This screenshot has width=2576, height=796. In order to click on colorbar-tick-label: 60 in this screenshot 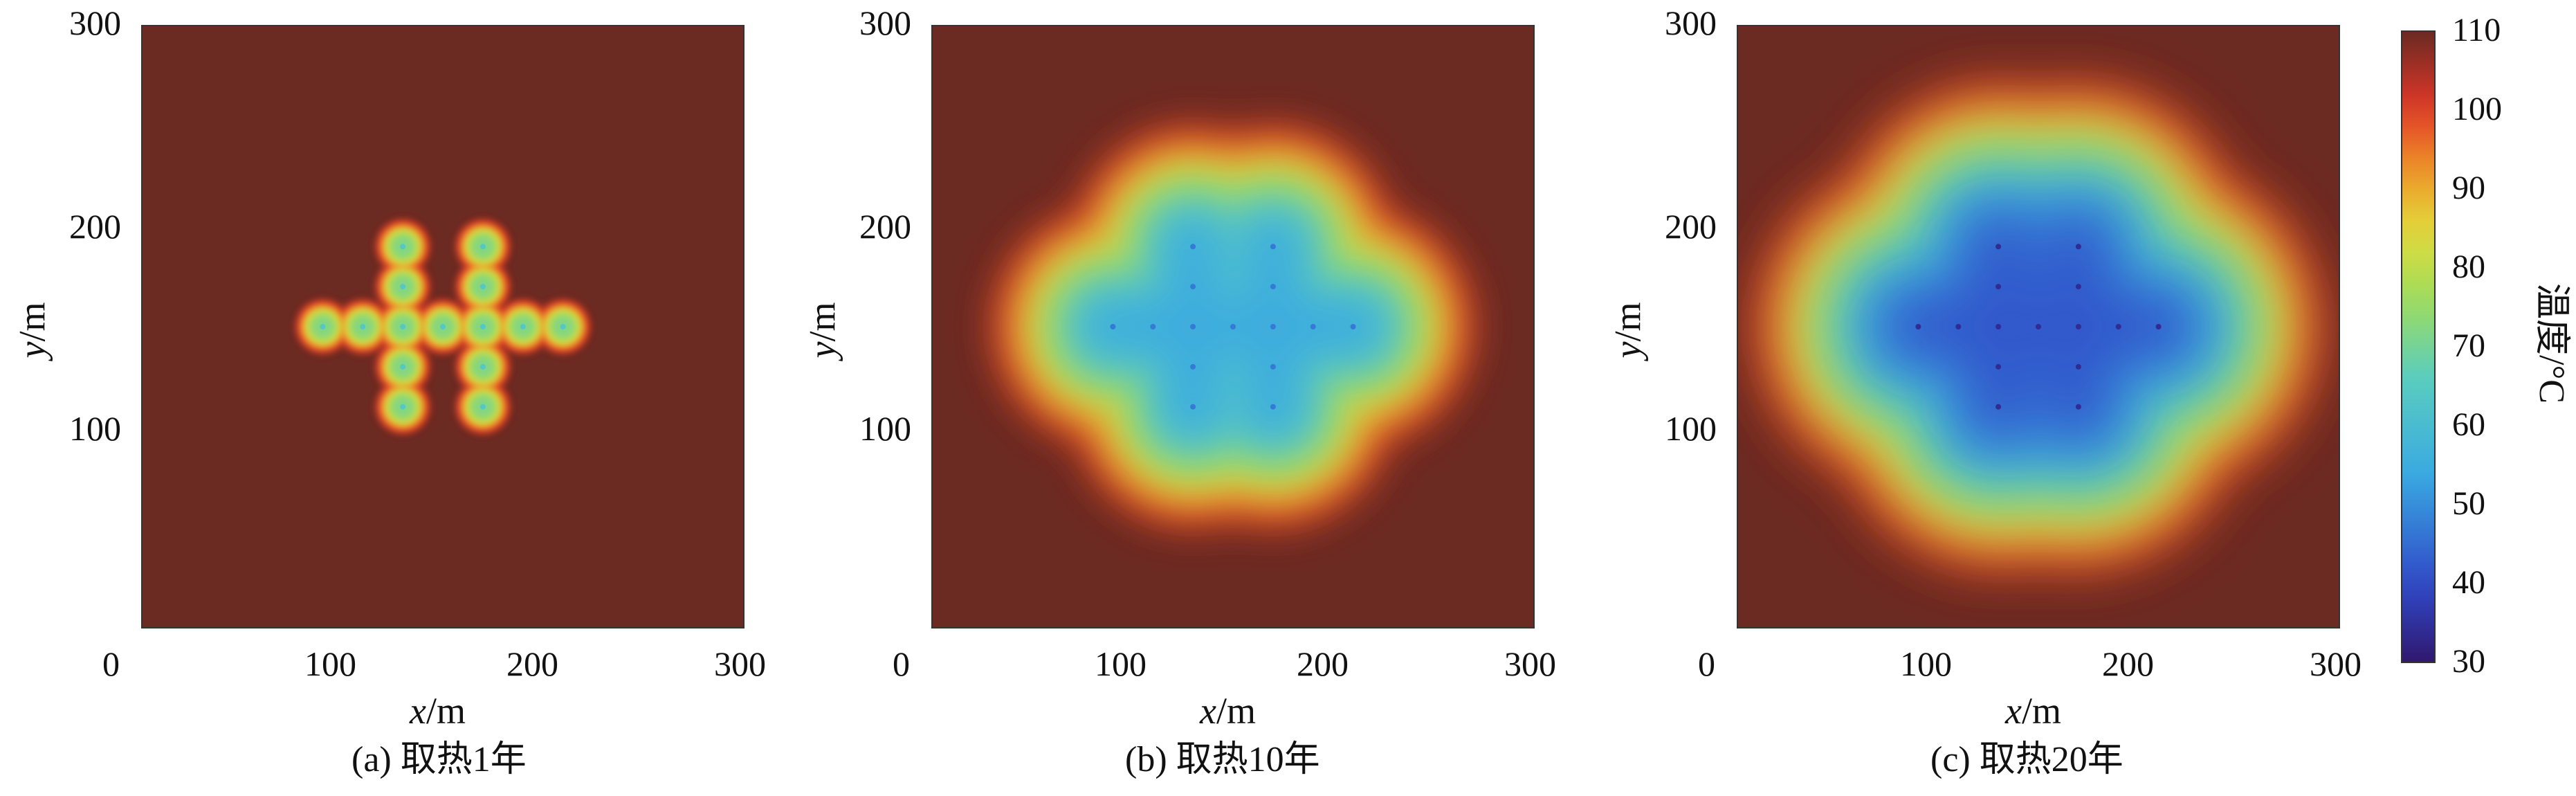, I will do `click(2469, 425)`.